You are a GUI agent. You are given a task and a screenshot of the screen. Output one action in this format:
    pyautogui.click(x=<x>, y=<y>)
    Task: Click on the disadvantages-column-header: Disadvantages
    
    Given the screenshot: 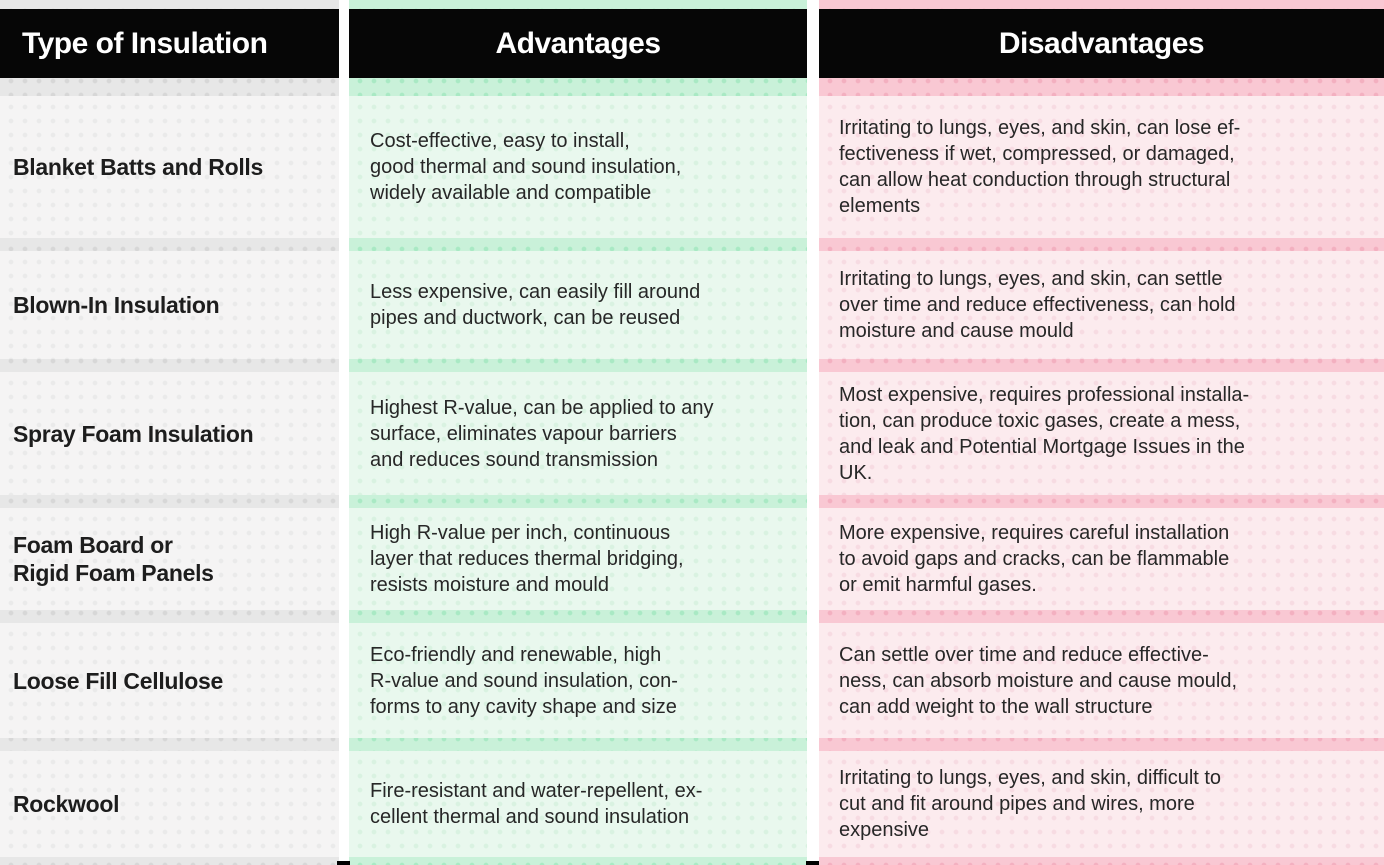 What is the action you would take?
    pyautogui.click(x=1101, y=43)
    